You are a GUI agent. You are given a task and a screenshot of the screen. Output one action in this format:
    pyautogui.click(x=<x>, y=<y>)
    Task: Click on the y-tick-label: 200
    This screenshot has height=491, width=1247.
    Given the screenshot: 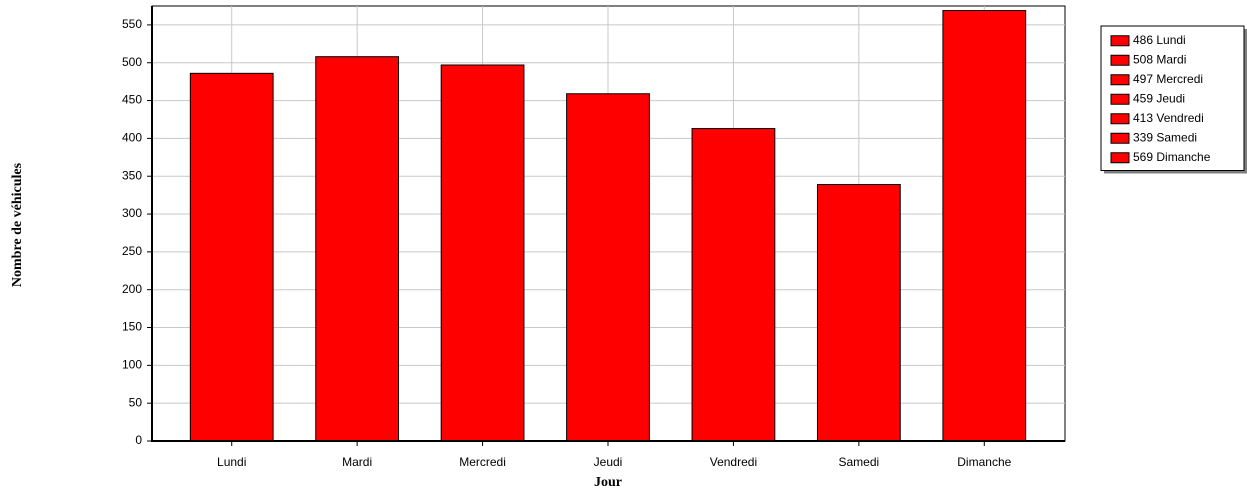 What is the action you would take?
    pyautogui.click(x=132, y=289)
    